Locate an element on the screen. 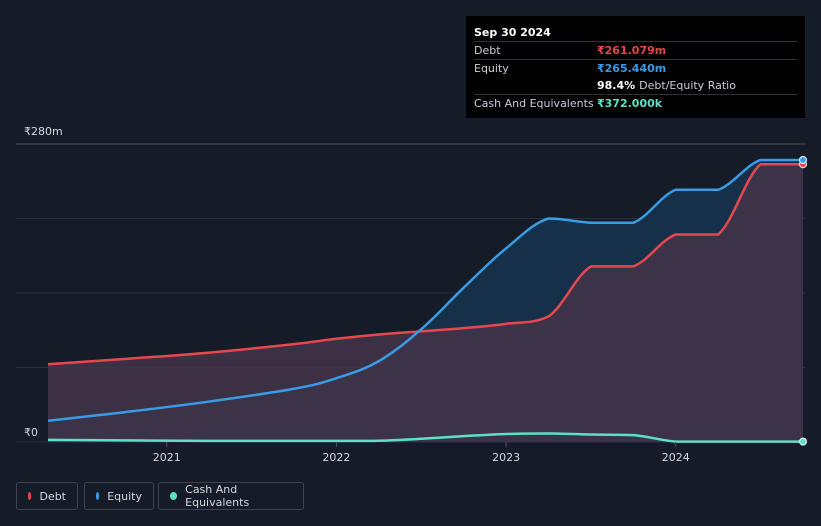  tooltip-equity-value: ₹265.440m is located at coordinates (632, 68).